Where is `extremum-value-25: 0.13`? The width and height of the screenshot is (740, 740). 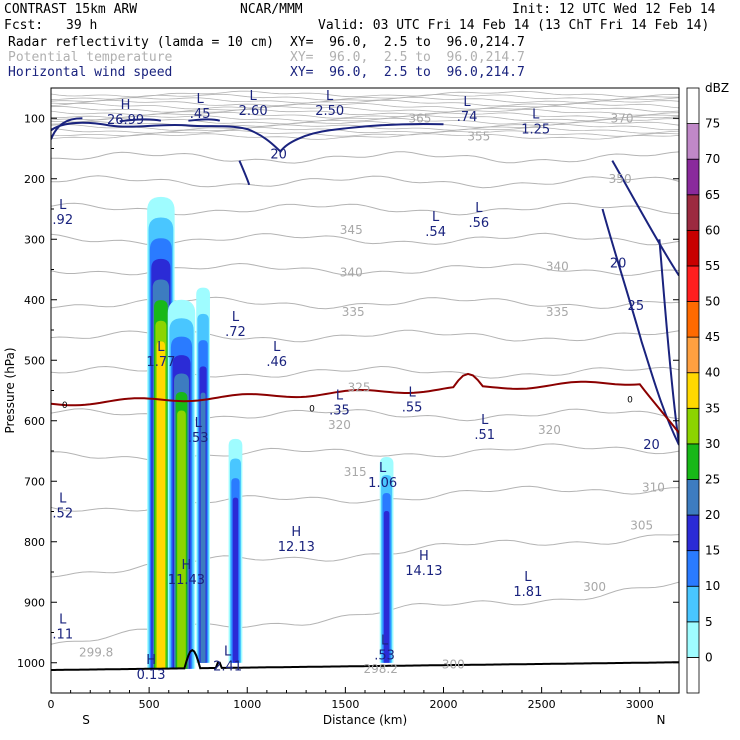 extremum-value-25: 0.13 is located at coordinates (151, 675).